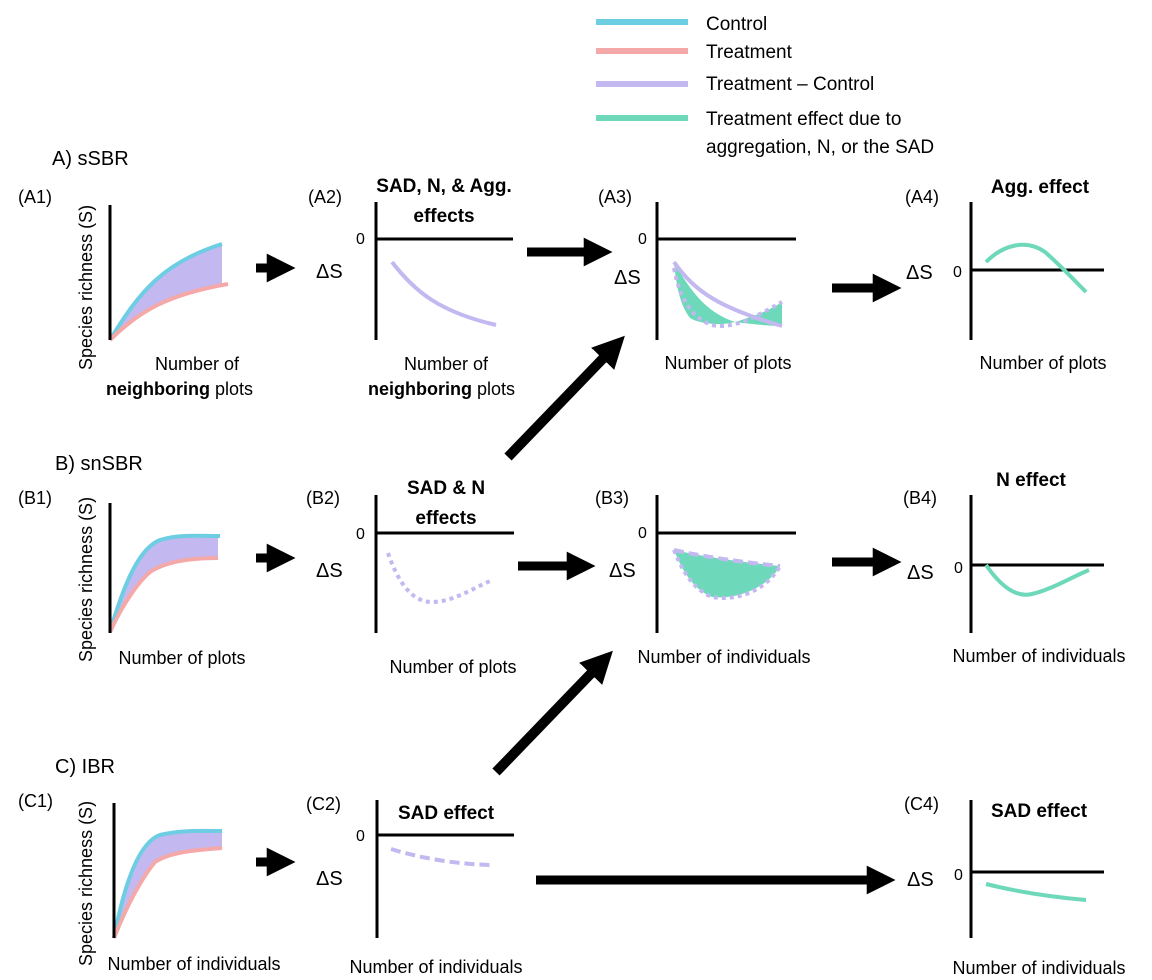 This screenshot has height=980, width=1152. Describe the element at coordinates (564, 398) in the screenshot. I see `arrow-b-a3` at that location.